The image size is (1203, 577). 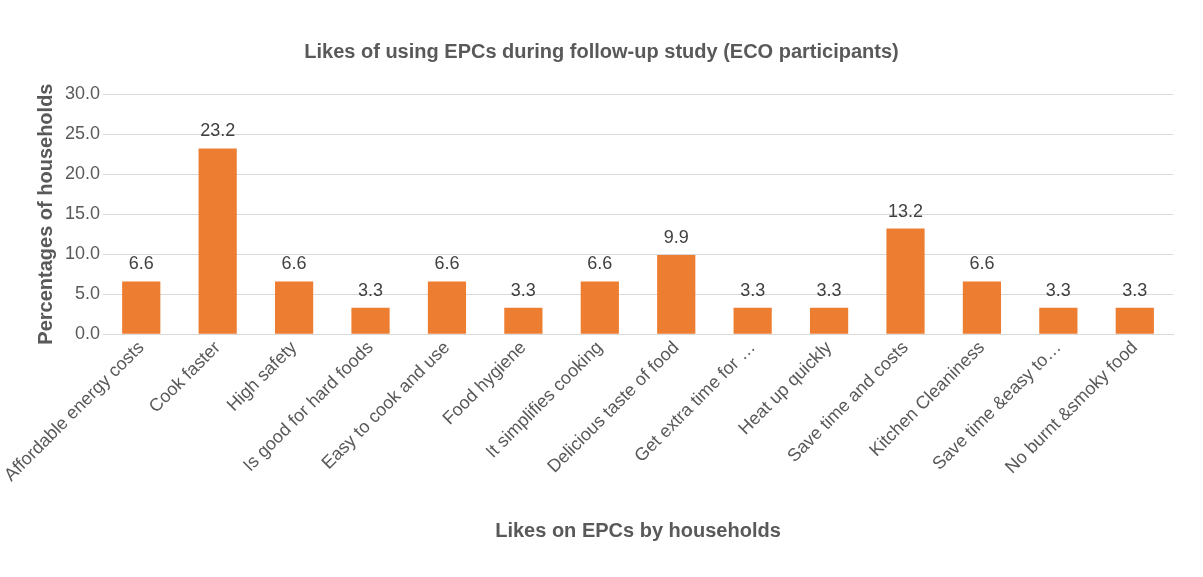 What do you see at coordinates (676, 236) in the screenshot?
I see `data-label: 9.9` at bounding box center [676, 236].